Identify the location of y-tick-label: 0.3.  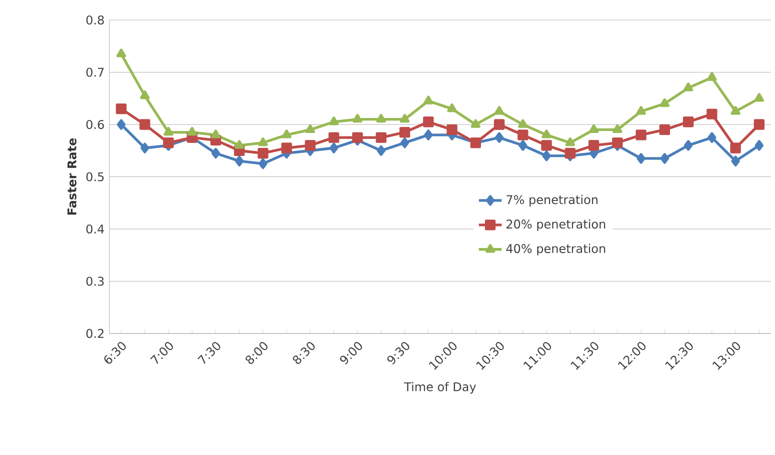
(95, 281).